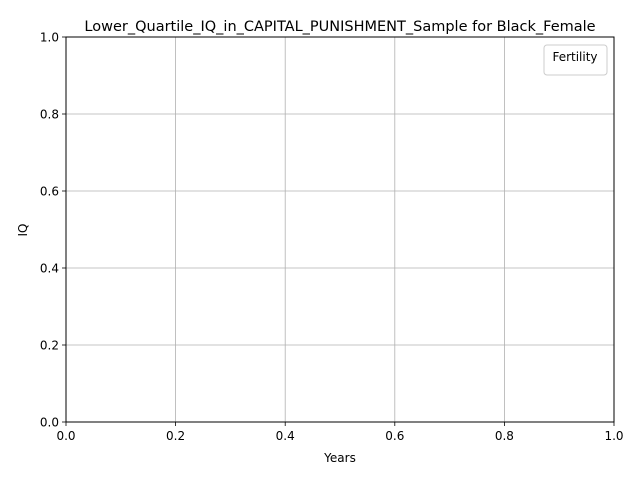 The image size is (640, 480). What do you see at coordinates (394, 436) in the screenshot?
I see `x-tick-label: 0.6` at bounding box center [394, 436].